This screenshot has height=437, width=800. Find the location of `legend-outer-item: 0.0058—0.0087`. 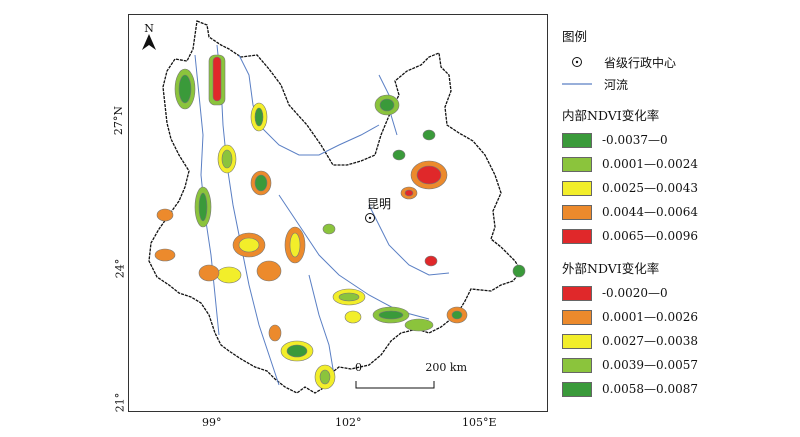

legend-outer-item: 0.0058—0.0087 is located at coordinates (677, 389).